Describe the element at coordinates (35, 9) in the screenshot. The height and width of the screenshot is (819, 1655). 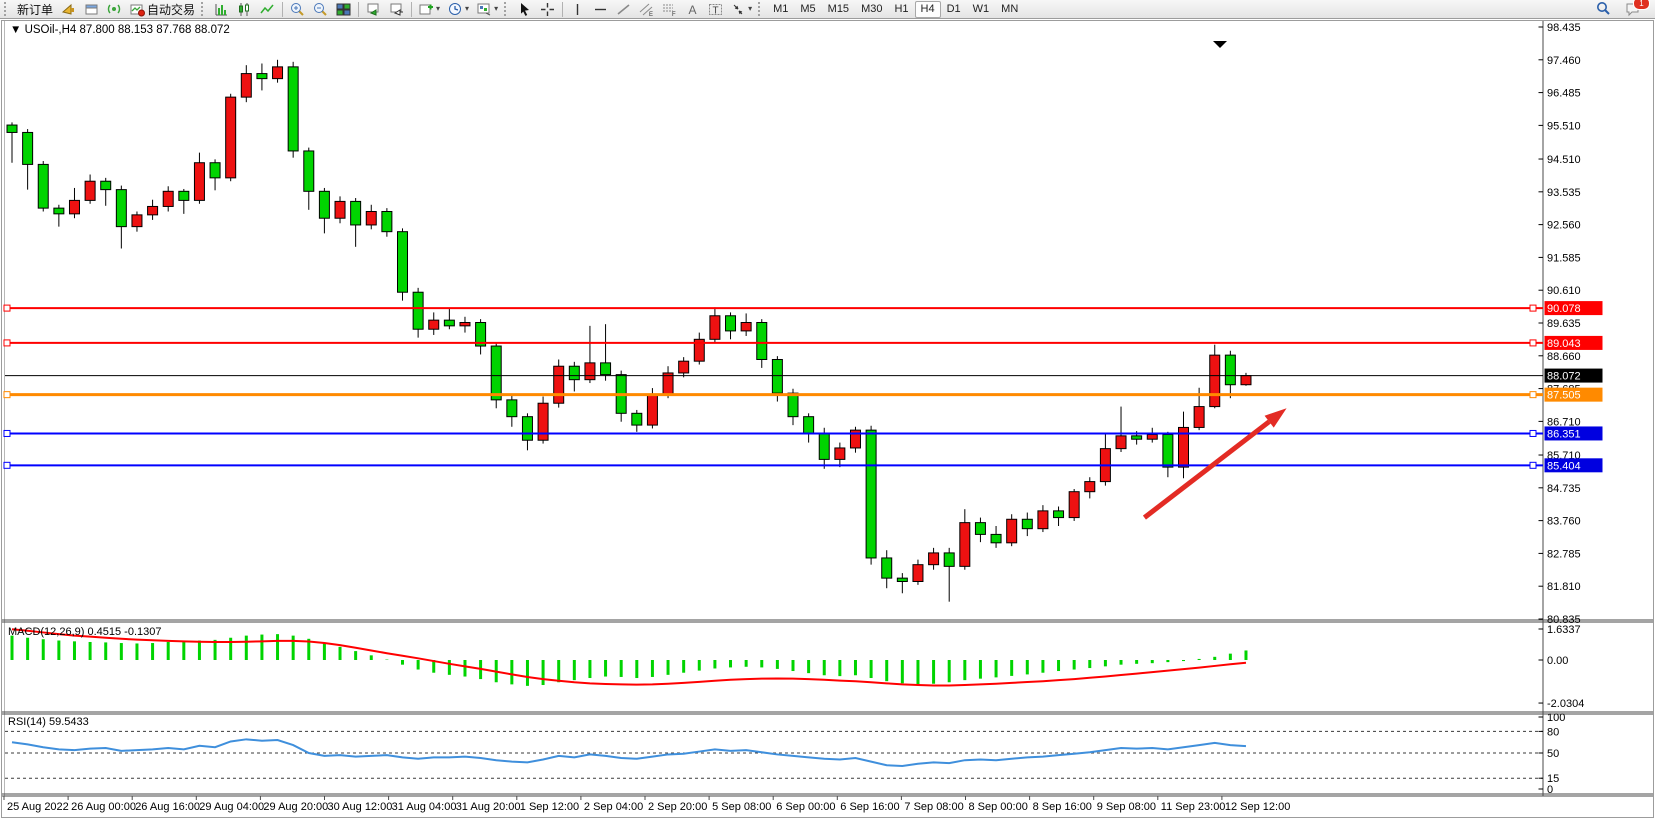
I see `new-order-button: 新订单` at that location.